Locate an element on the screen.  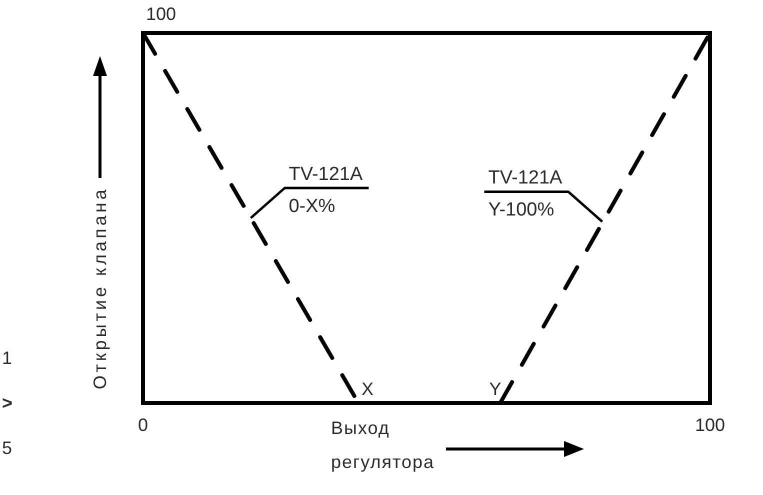
annotation: X is located at coordinates (367, 389).